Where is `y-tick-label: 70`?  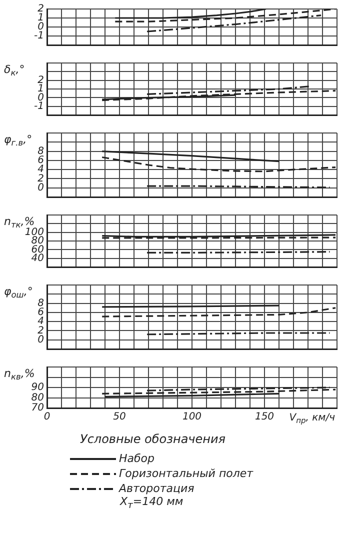
y-tick-label: 70 is located at coordinates (37, 408).